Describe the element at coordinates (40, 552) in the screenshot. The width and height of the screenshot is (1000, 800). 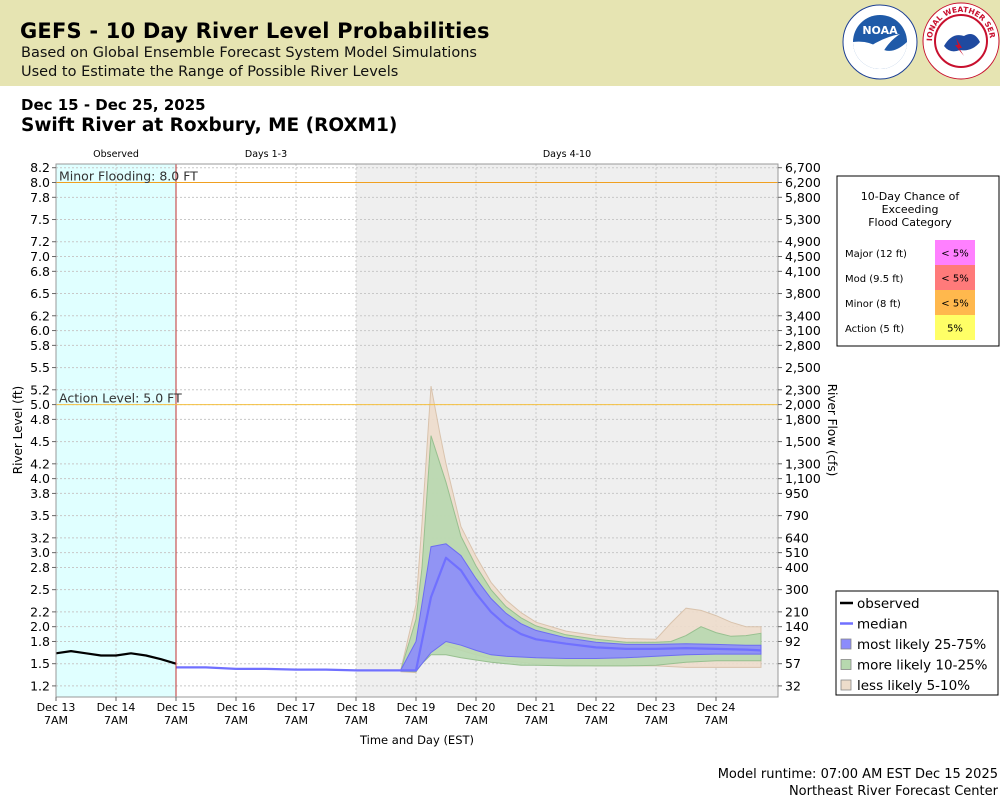
I see `left-tick-label: 3.0` at that location.